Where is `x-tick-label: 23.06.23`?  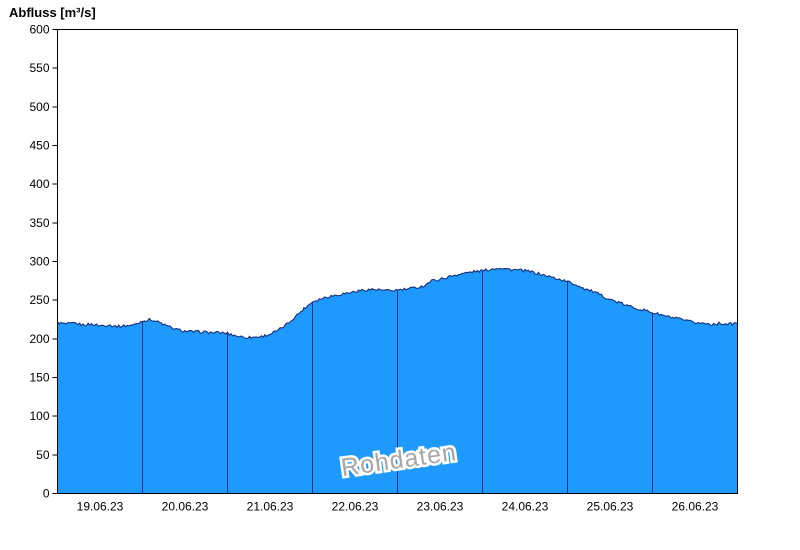 x-tick-label: 23.06.23 is located at coordinates (440, 507).